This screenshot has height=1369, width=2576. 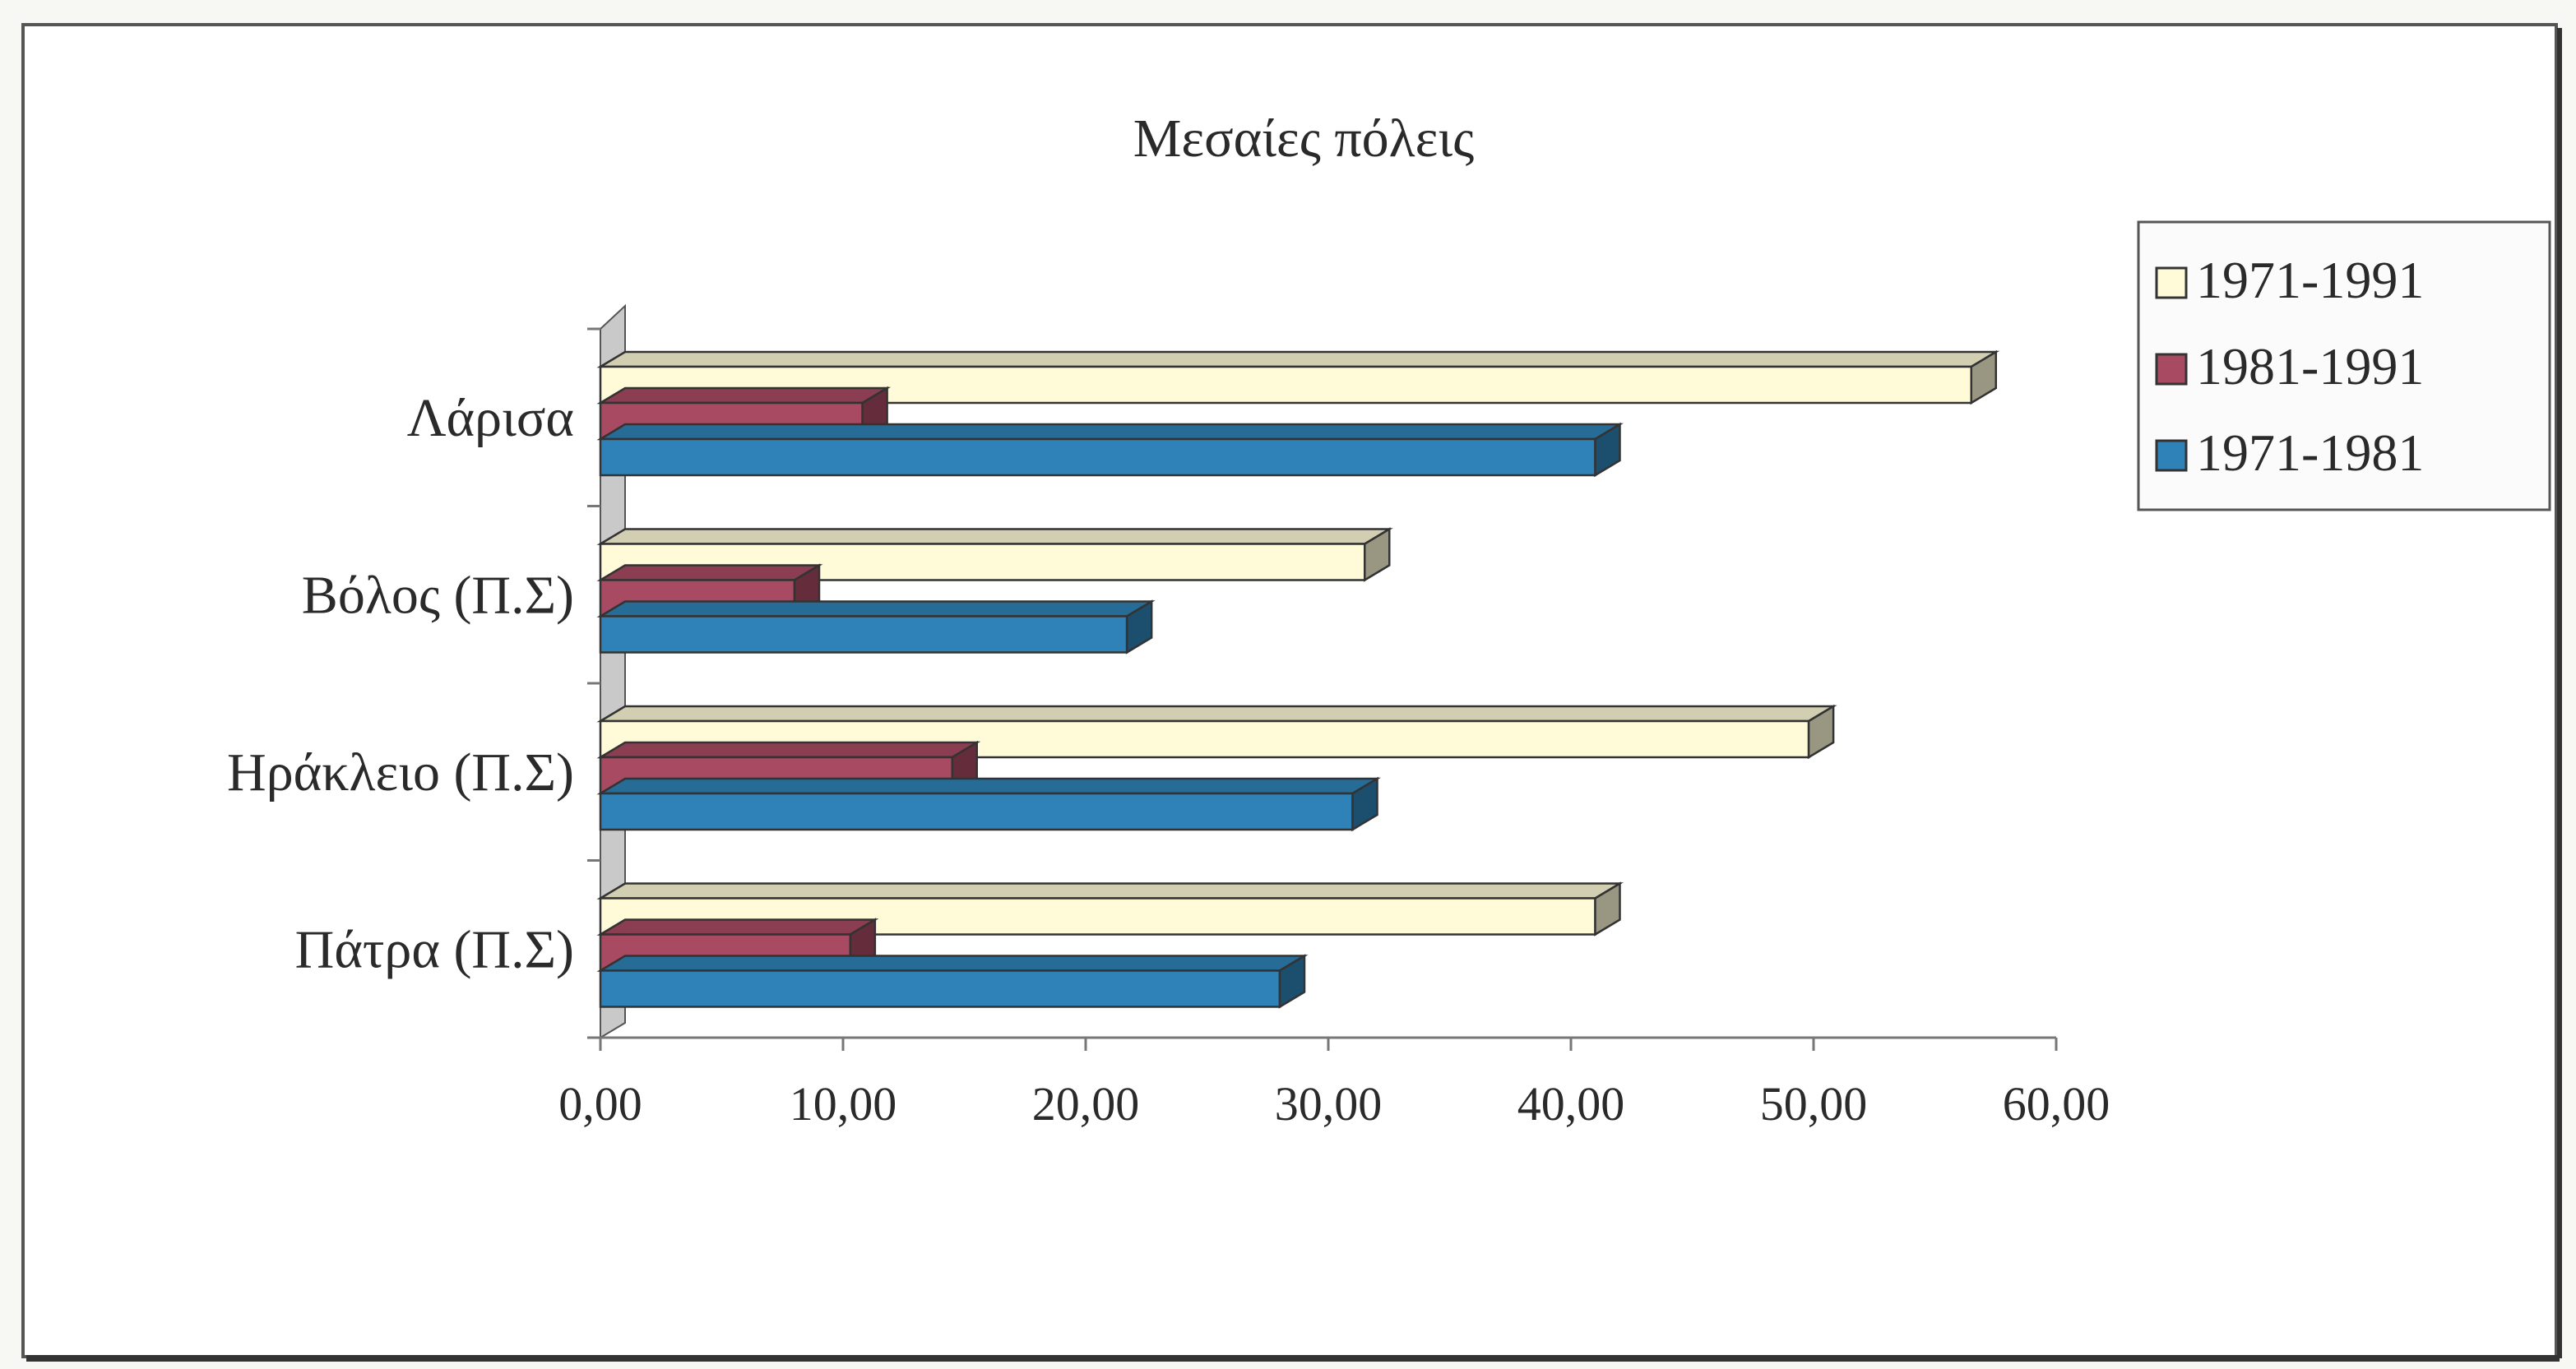 What do you see at coordinates (491, 418) in the screenshot?
I see `category-label: Λάρισα` at bounding box center [491, 418].